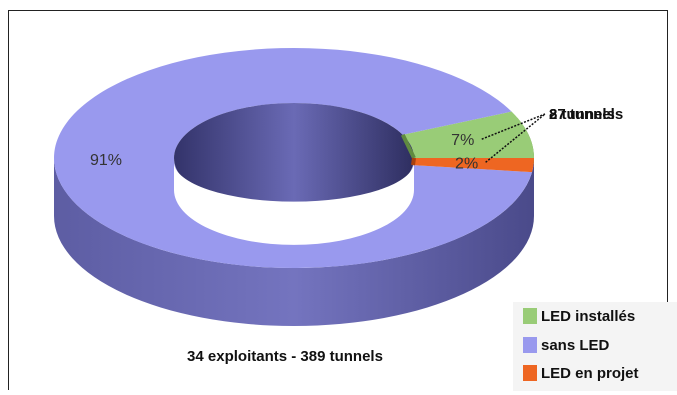 This screenshot has width=677, height=395. I want to click on callout-label-led-installes: 27 tunnels, so click(586, 114).